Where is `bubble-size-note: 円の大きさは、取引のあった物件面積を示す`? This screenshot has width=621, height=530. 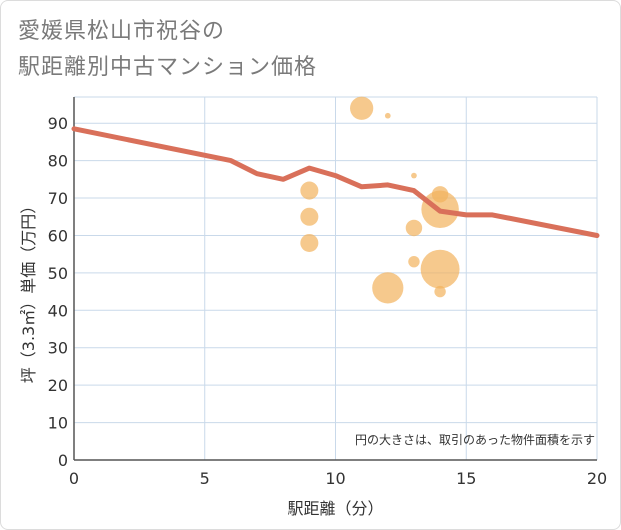
bubble-size-note: 円の大きさは、取引のあった物件面積を示す is located at coordinates (475, 439).